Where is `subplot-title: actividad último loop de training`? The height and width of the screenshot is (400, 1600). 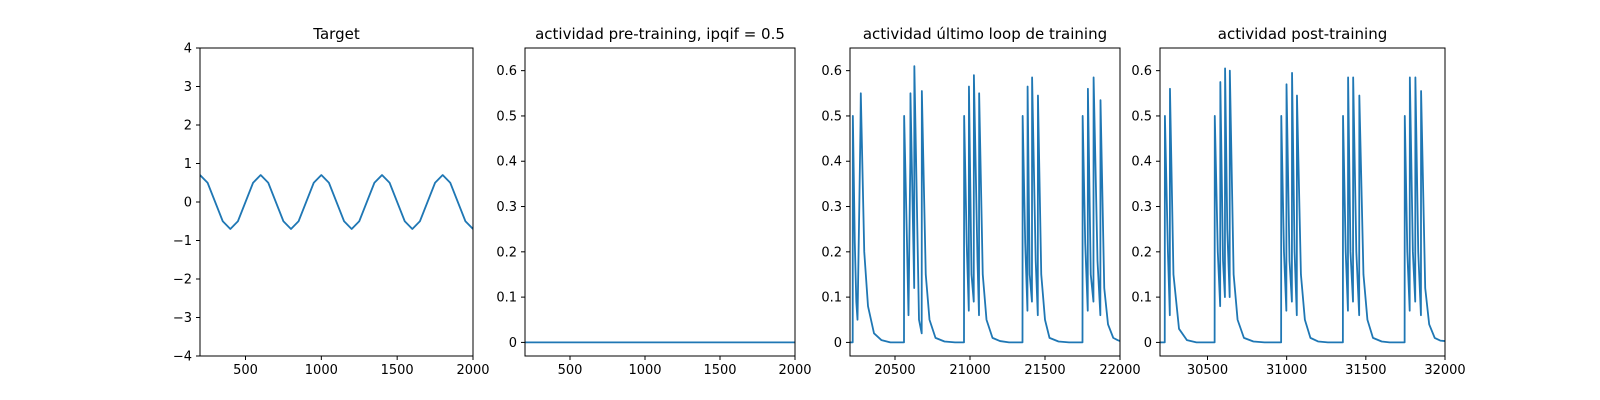 subplot-title: actividad último loop de training is located at coordinates (985, 34).